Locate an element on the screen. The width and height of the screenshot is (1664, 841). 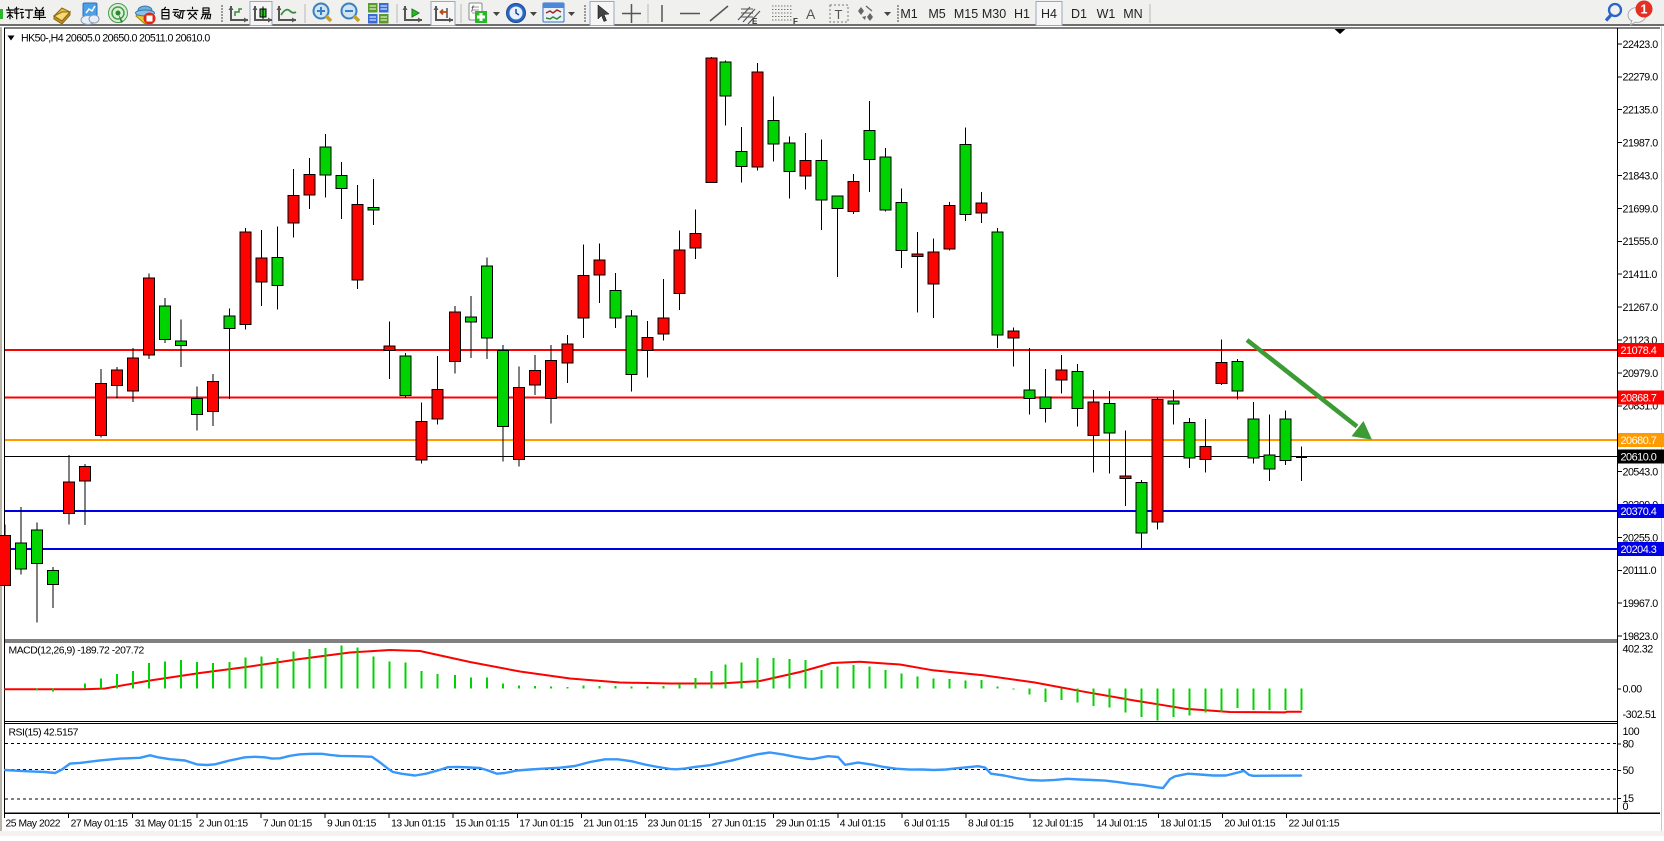
svg-text: M5 is located at coordinates (936, 14).